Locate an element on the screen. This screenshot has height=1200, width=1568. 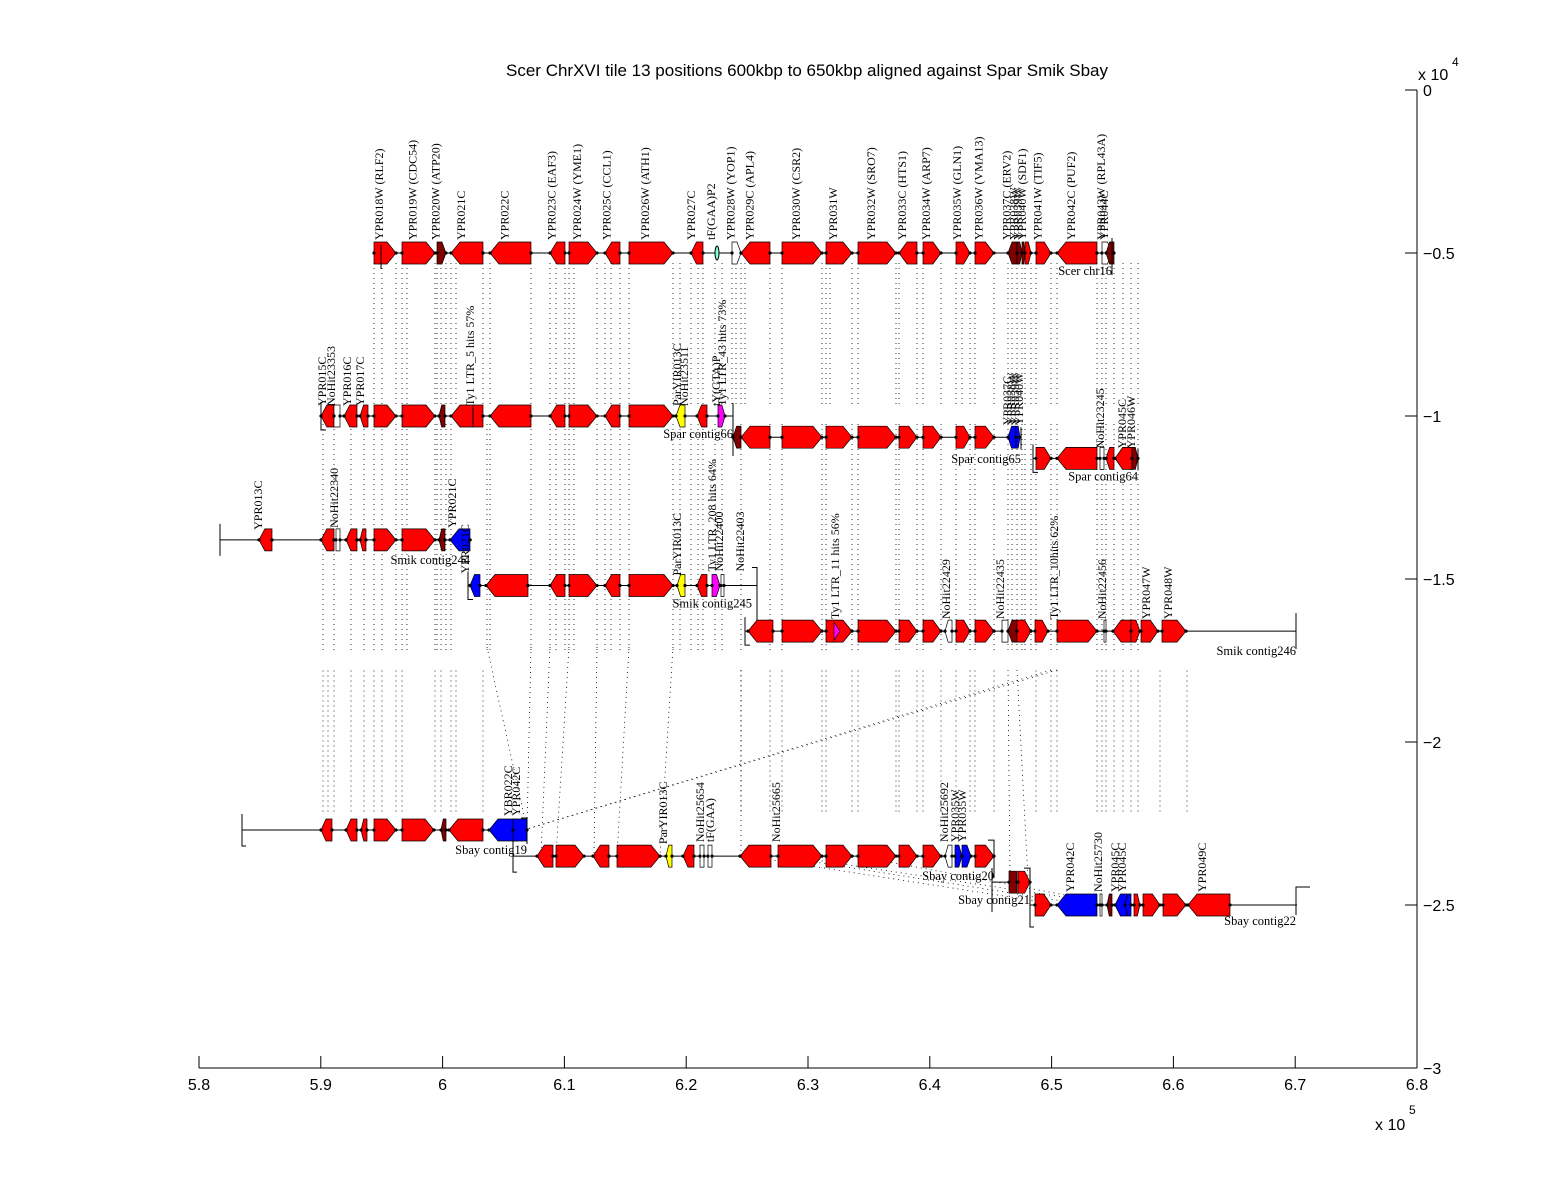
ortholog-link is located at coordinates (1009, 774).